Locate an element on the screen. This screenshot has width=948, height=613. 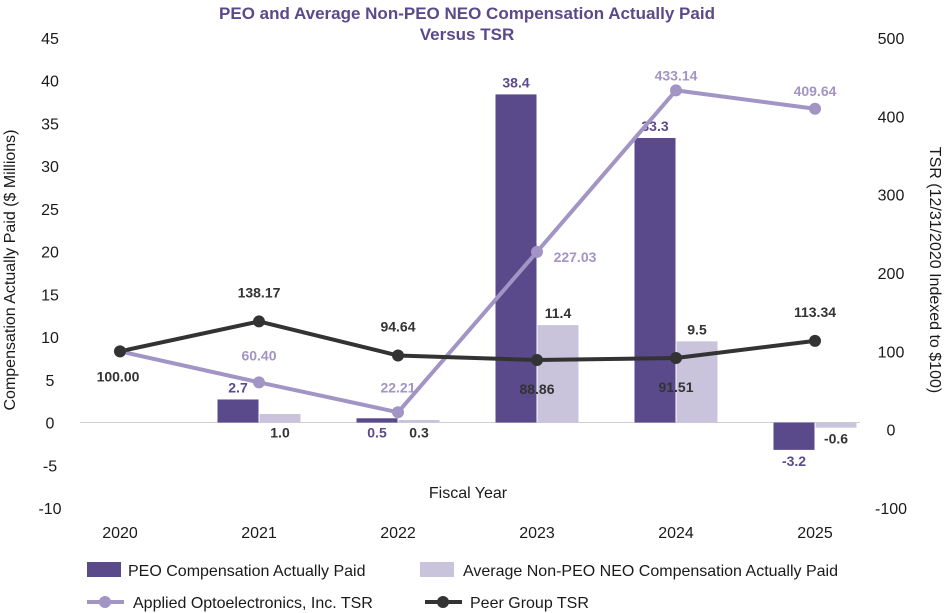
y2-tick-label: 500 is located at coordinates (891, 39).